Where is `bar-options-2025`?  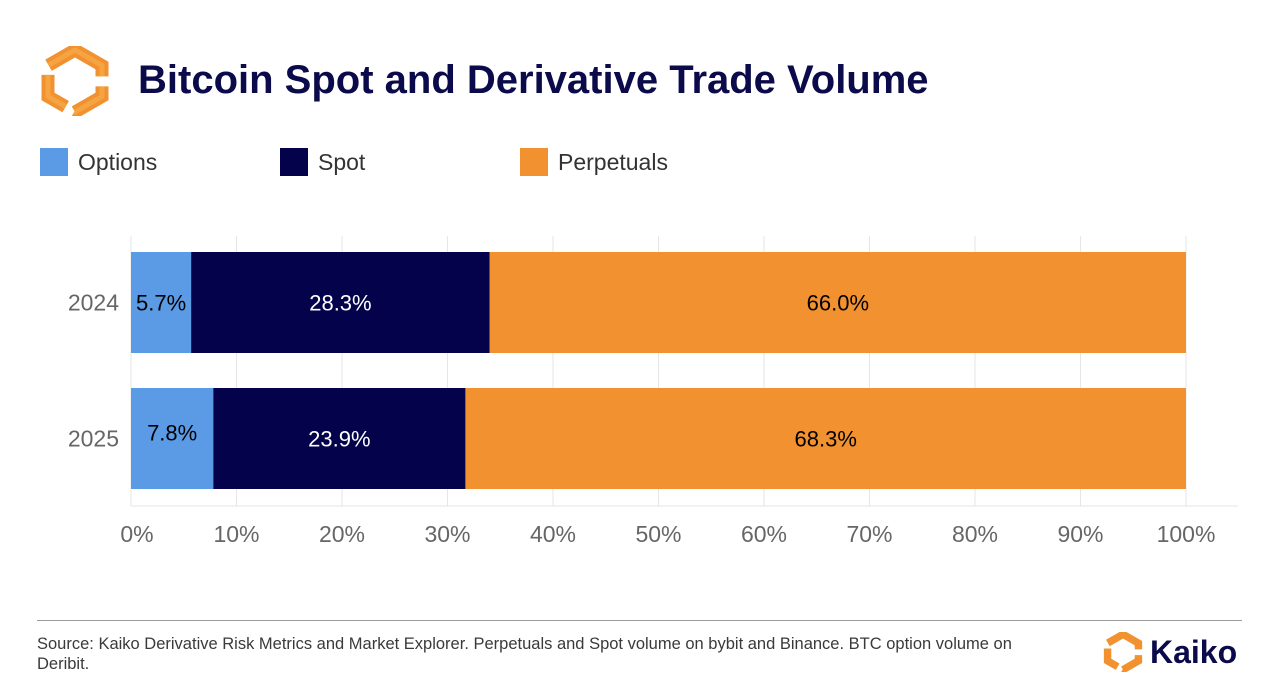
bar-options-2025 is located at coordinates (172, 438).